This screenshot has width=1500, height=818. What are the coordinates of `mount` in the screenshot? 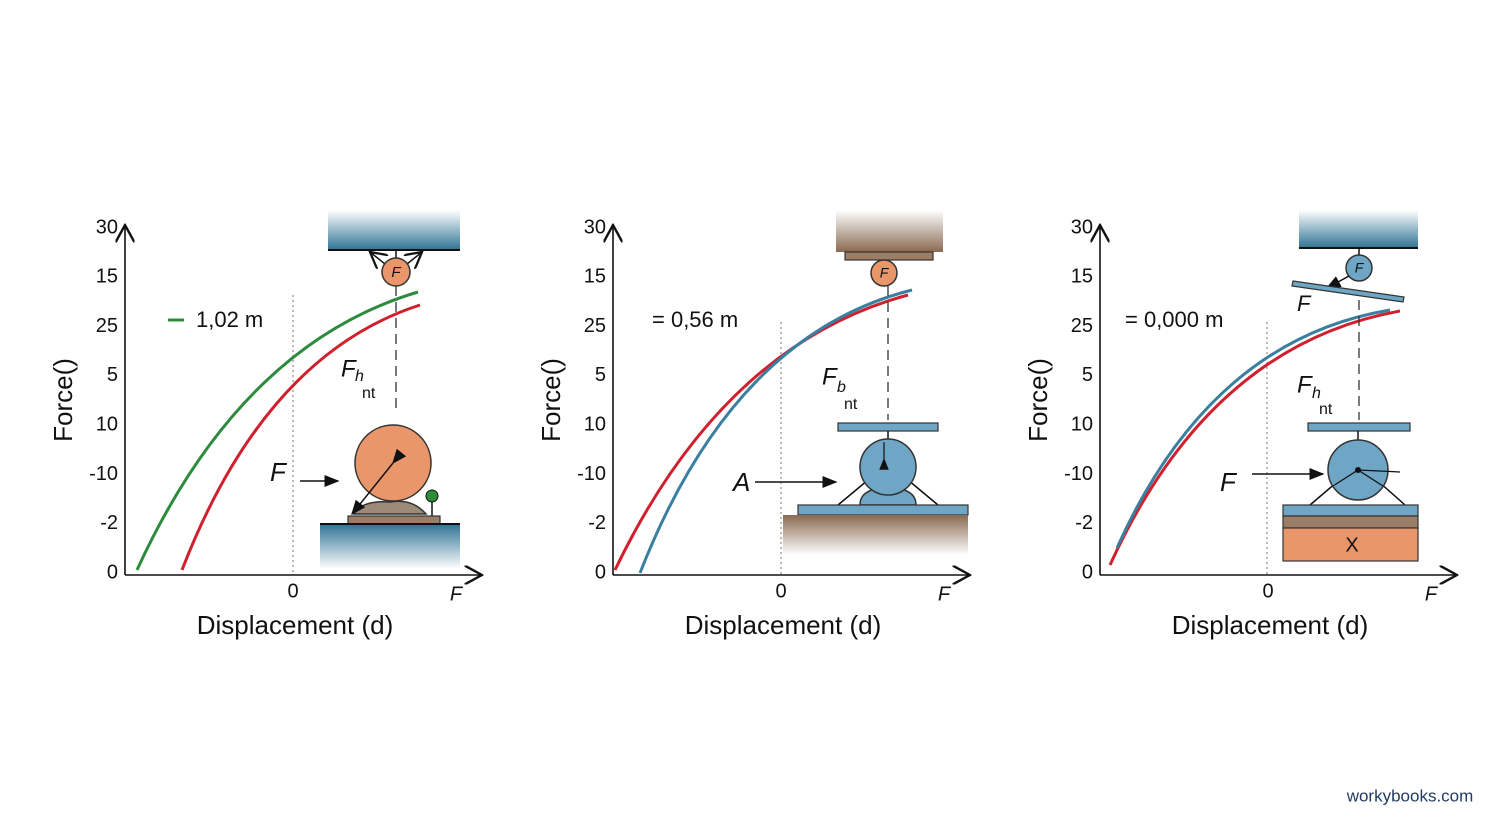 It's located at (390, 507).